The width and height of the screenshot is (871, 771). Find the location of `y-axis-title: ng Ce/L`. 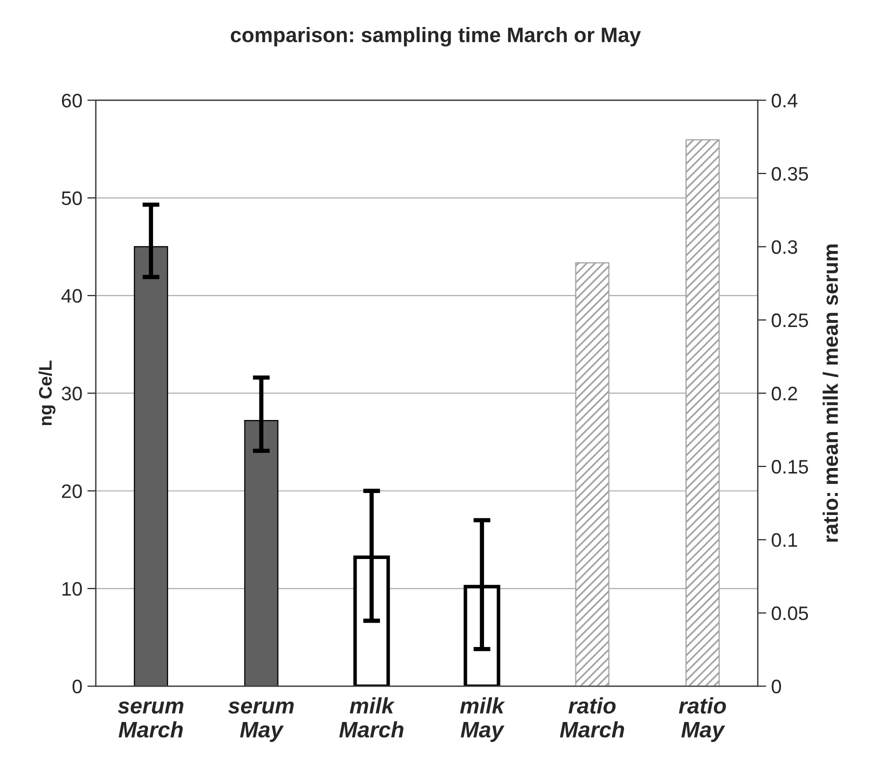

y-axis-title: ng Ce/L is located at coordinates (47, 393).